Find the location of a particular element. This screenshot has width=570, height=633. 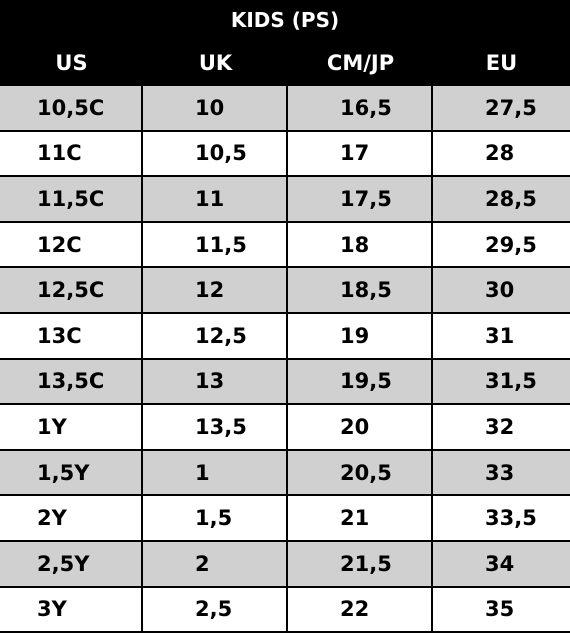

column-header: UK is located at coordinates (215, 63).